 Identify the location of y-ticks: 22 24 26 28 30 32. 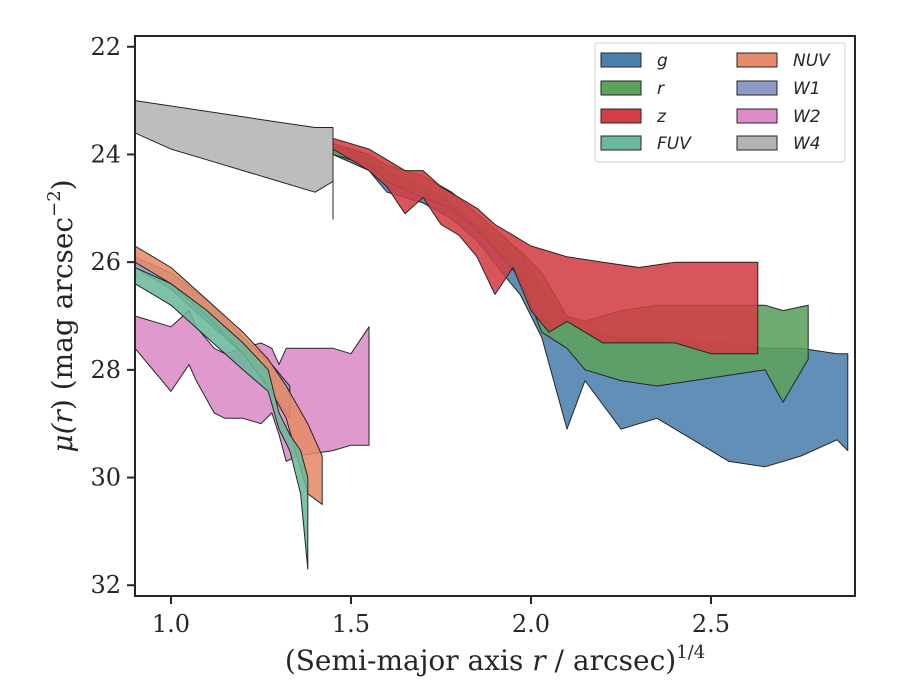
(112, 316).